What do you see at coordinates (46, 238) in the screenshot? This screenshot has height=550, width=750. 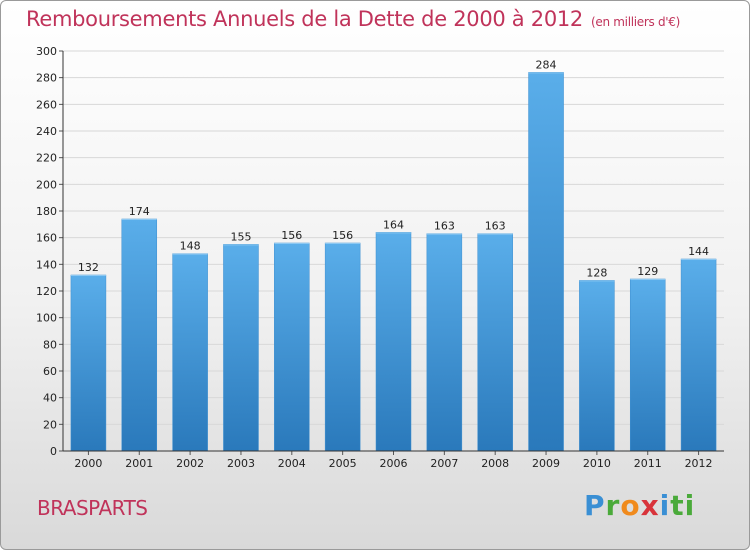 I see `y-tick-label: 160` at bounding box center [46, 238].